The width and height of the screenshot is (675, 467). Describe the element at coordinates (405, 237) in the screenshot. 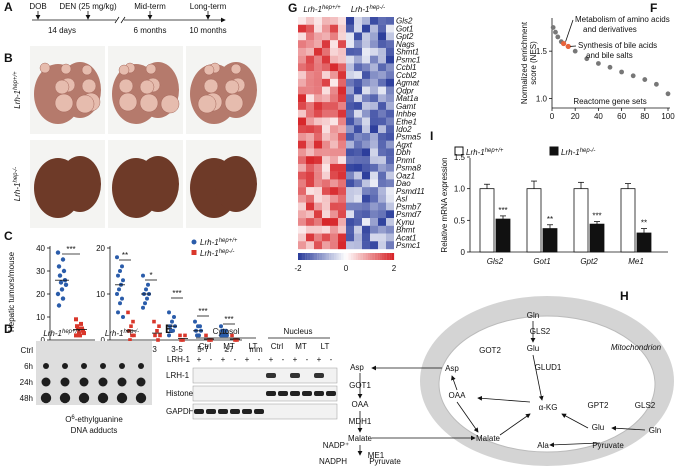

I see `gene-label: Acat1` at that location.